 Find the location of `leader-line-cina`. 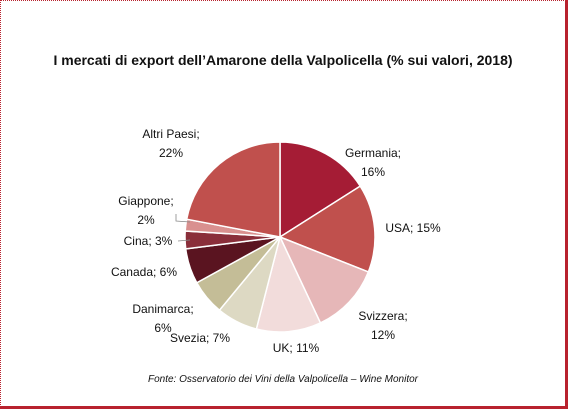

leader-line-cina is located at coordinates (184, 240).